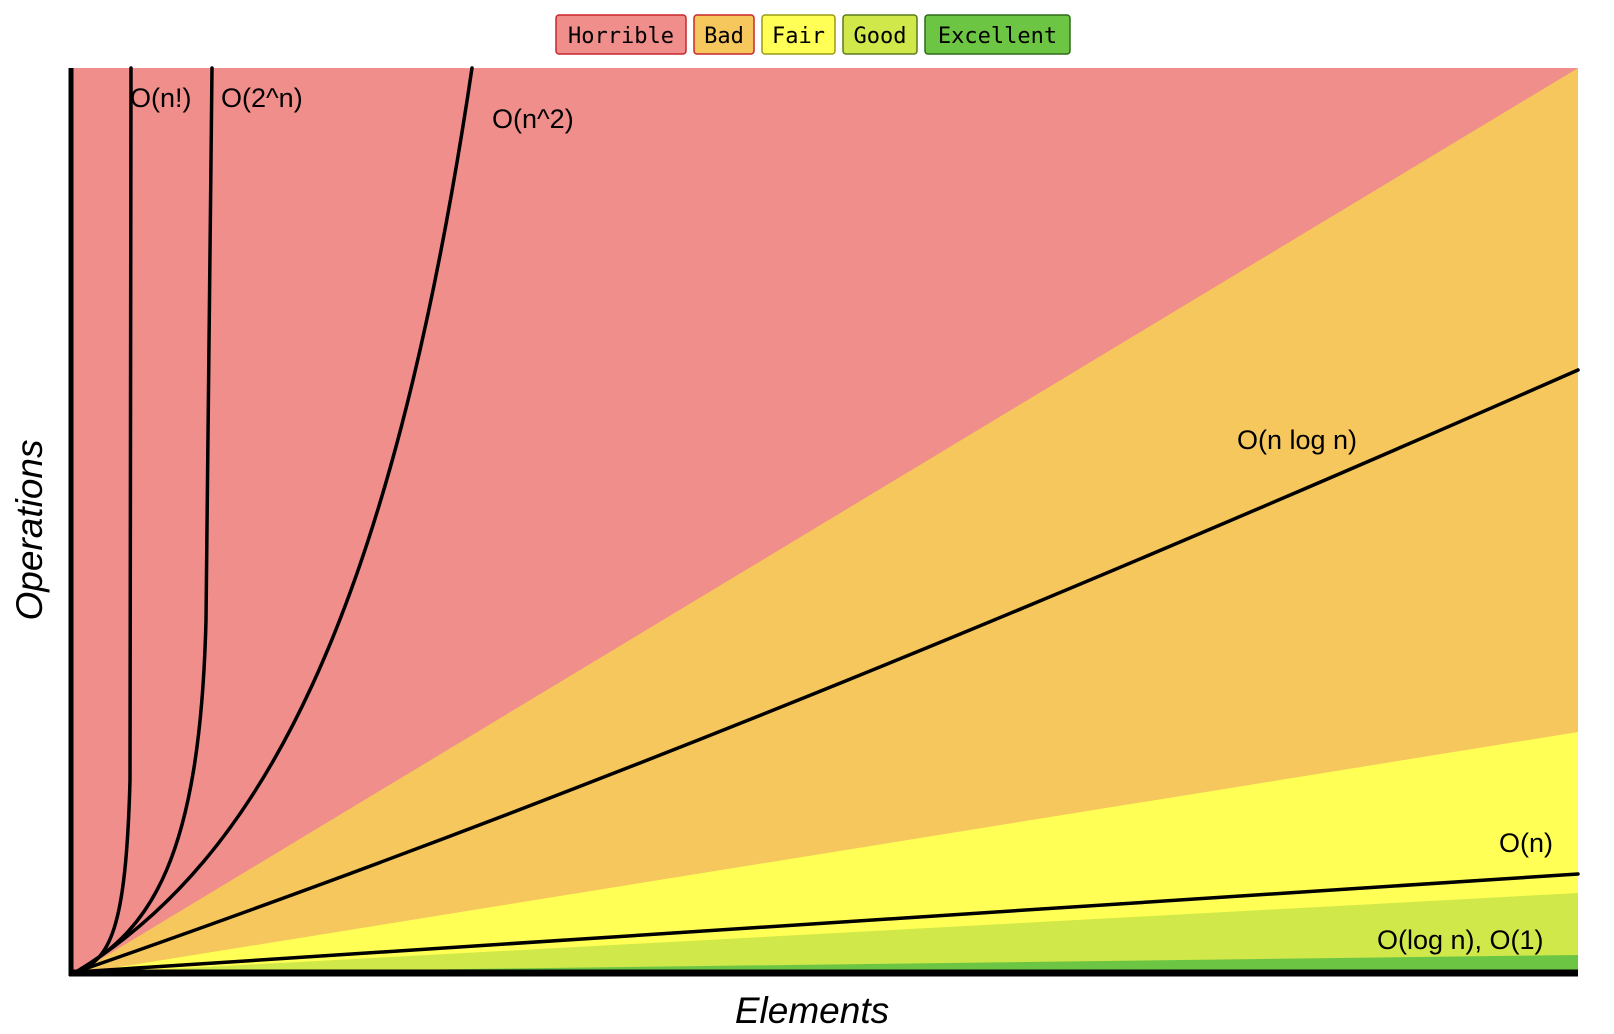 The width and height of the screenshot is (1614, 1034). What do you see at coordinates (812, 1010) in the screenshot?
I see `x-axis-label: Elements` at bounding box center [812, 1010].